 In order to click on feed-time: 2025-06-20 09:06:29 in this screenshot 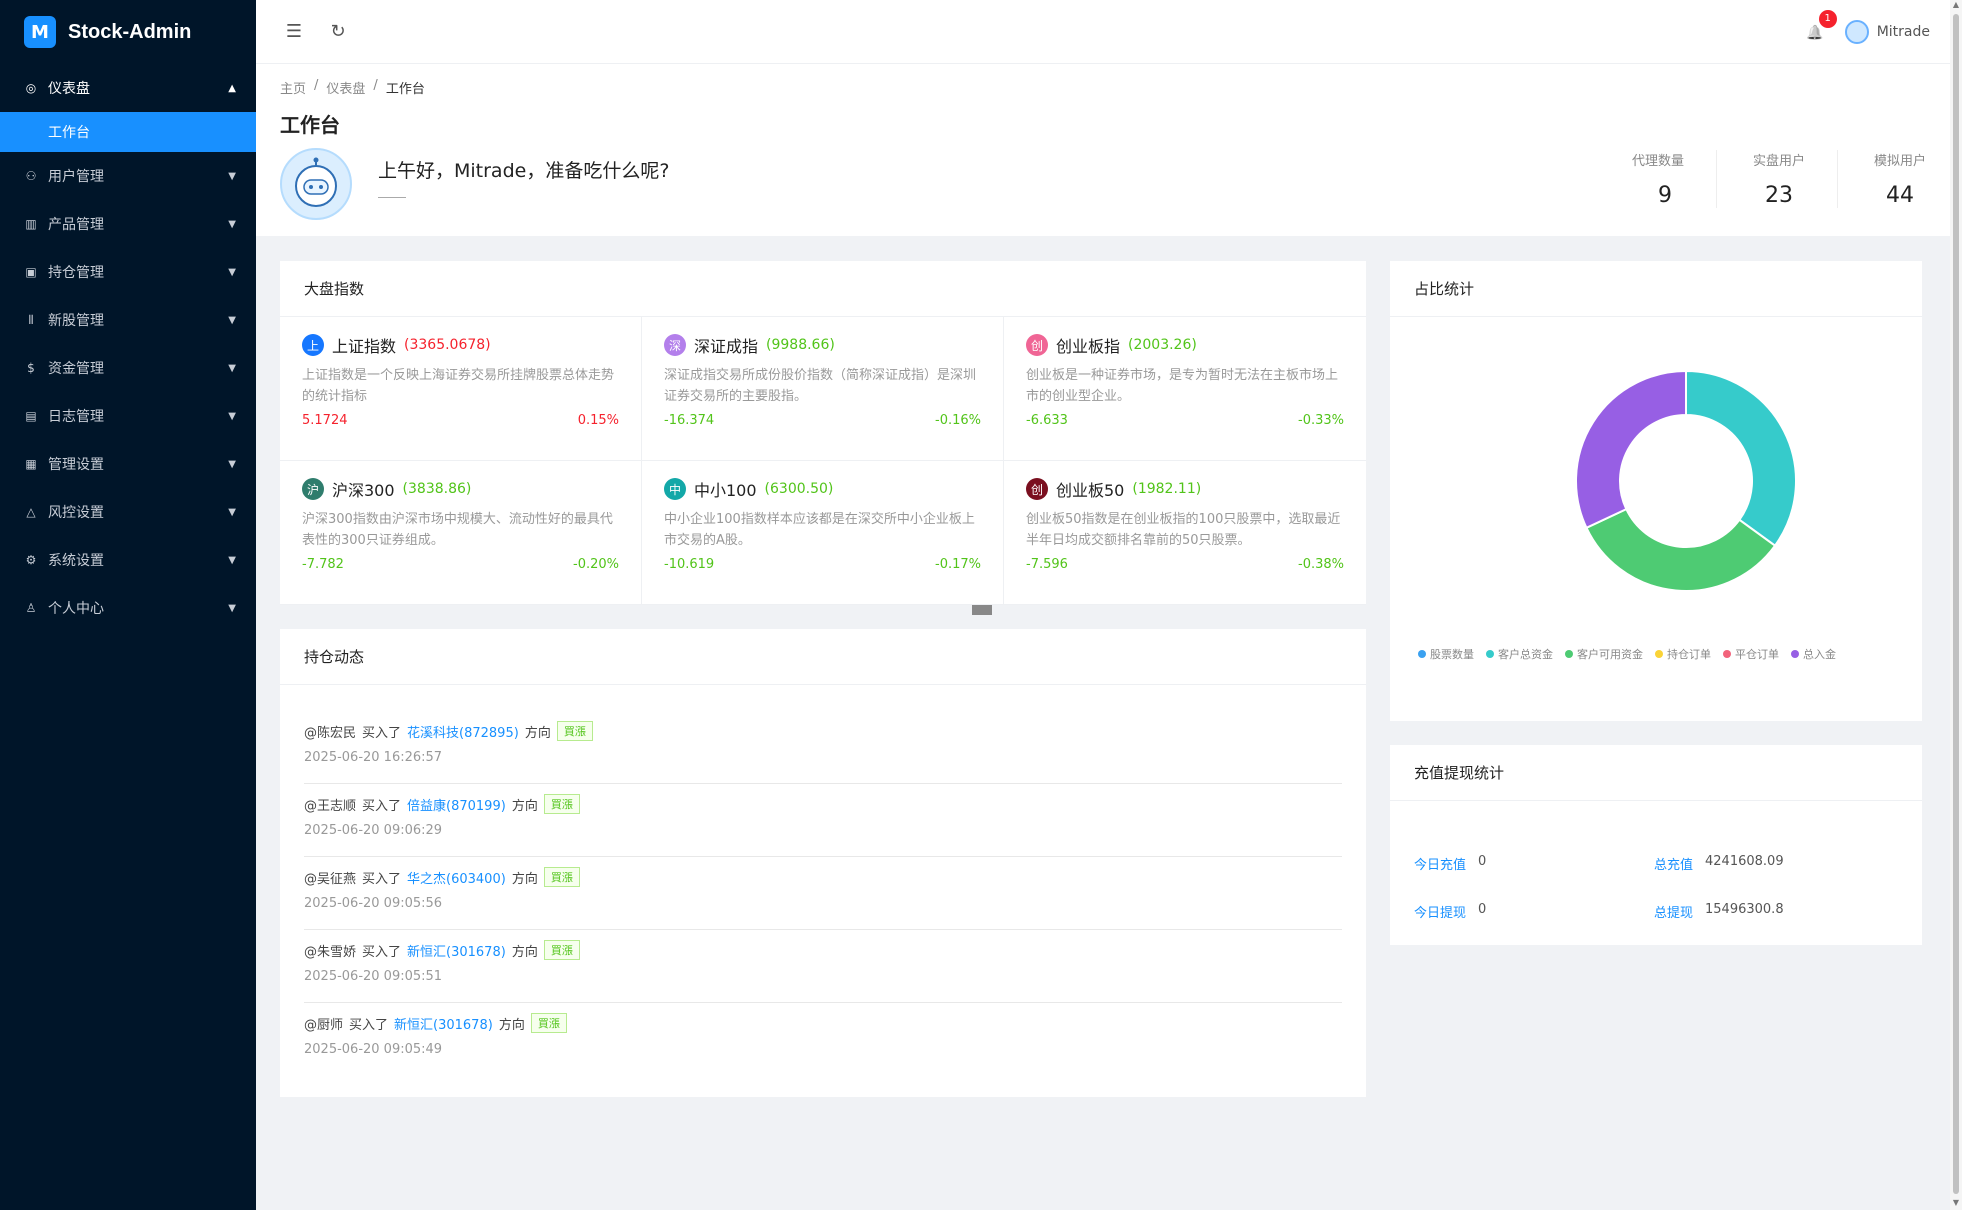, I will do `click(373, 830)`.